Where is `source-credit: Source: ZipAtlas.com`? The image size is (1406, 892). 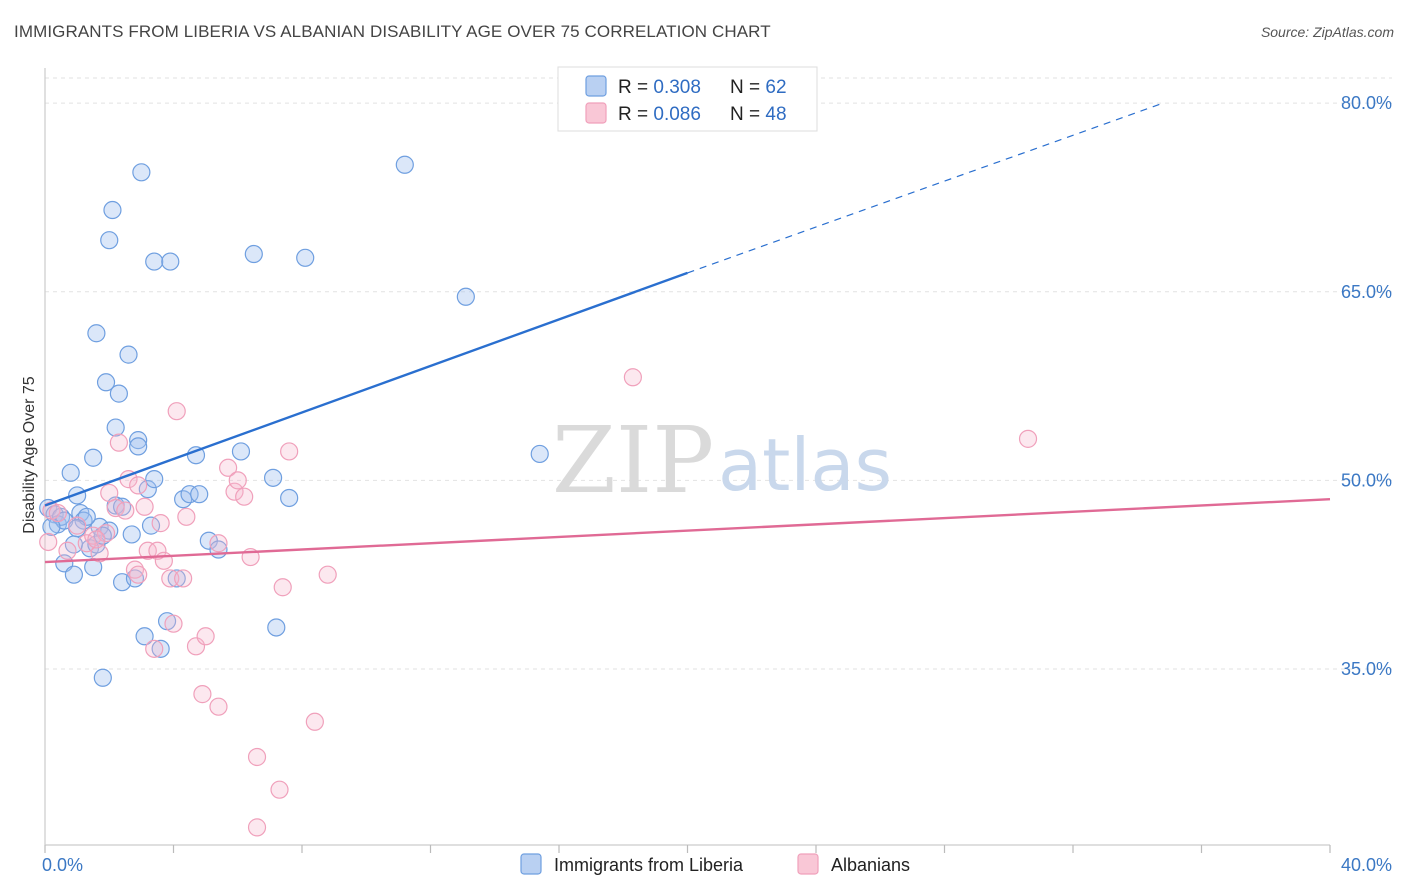 source-credit: Source: ZipAtlas.com is located at coordinates (1327, 32).